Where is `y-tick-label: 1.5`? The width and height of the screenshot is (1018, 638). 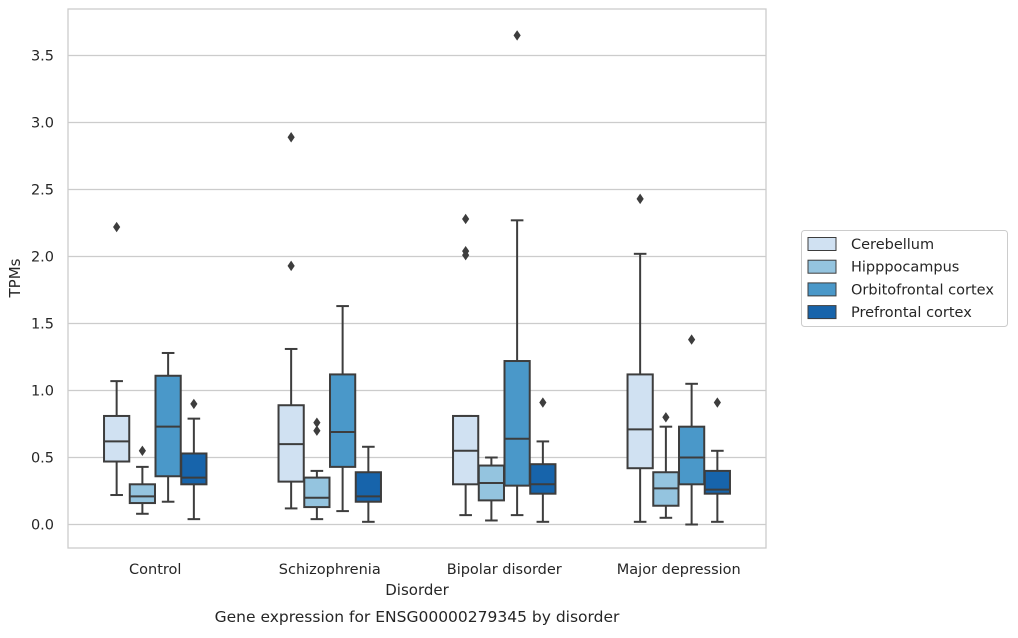
y-tick-label: 1.5 is located at coordinates (42, 325).